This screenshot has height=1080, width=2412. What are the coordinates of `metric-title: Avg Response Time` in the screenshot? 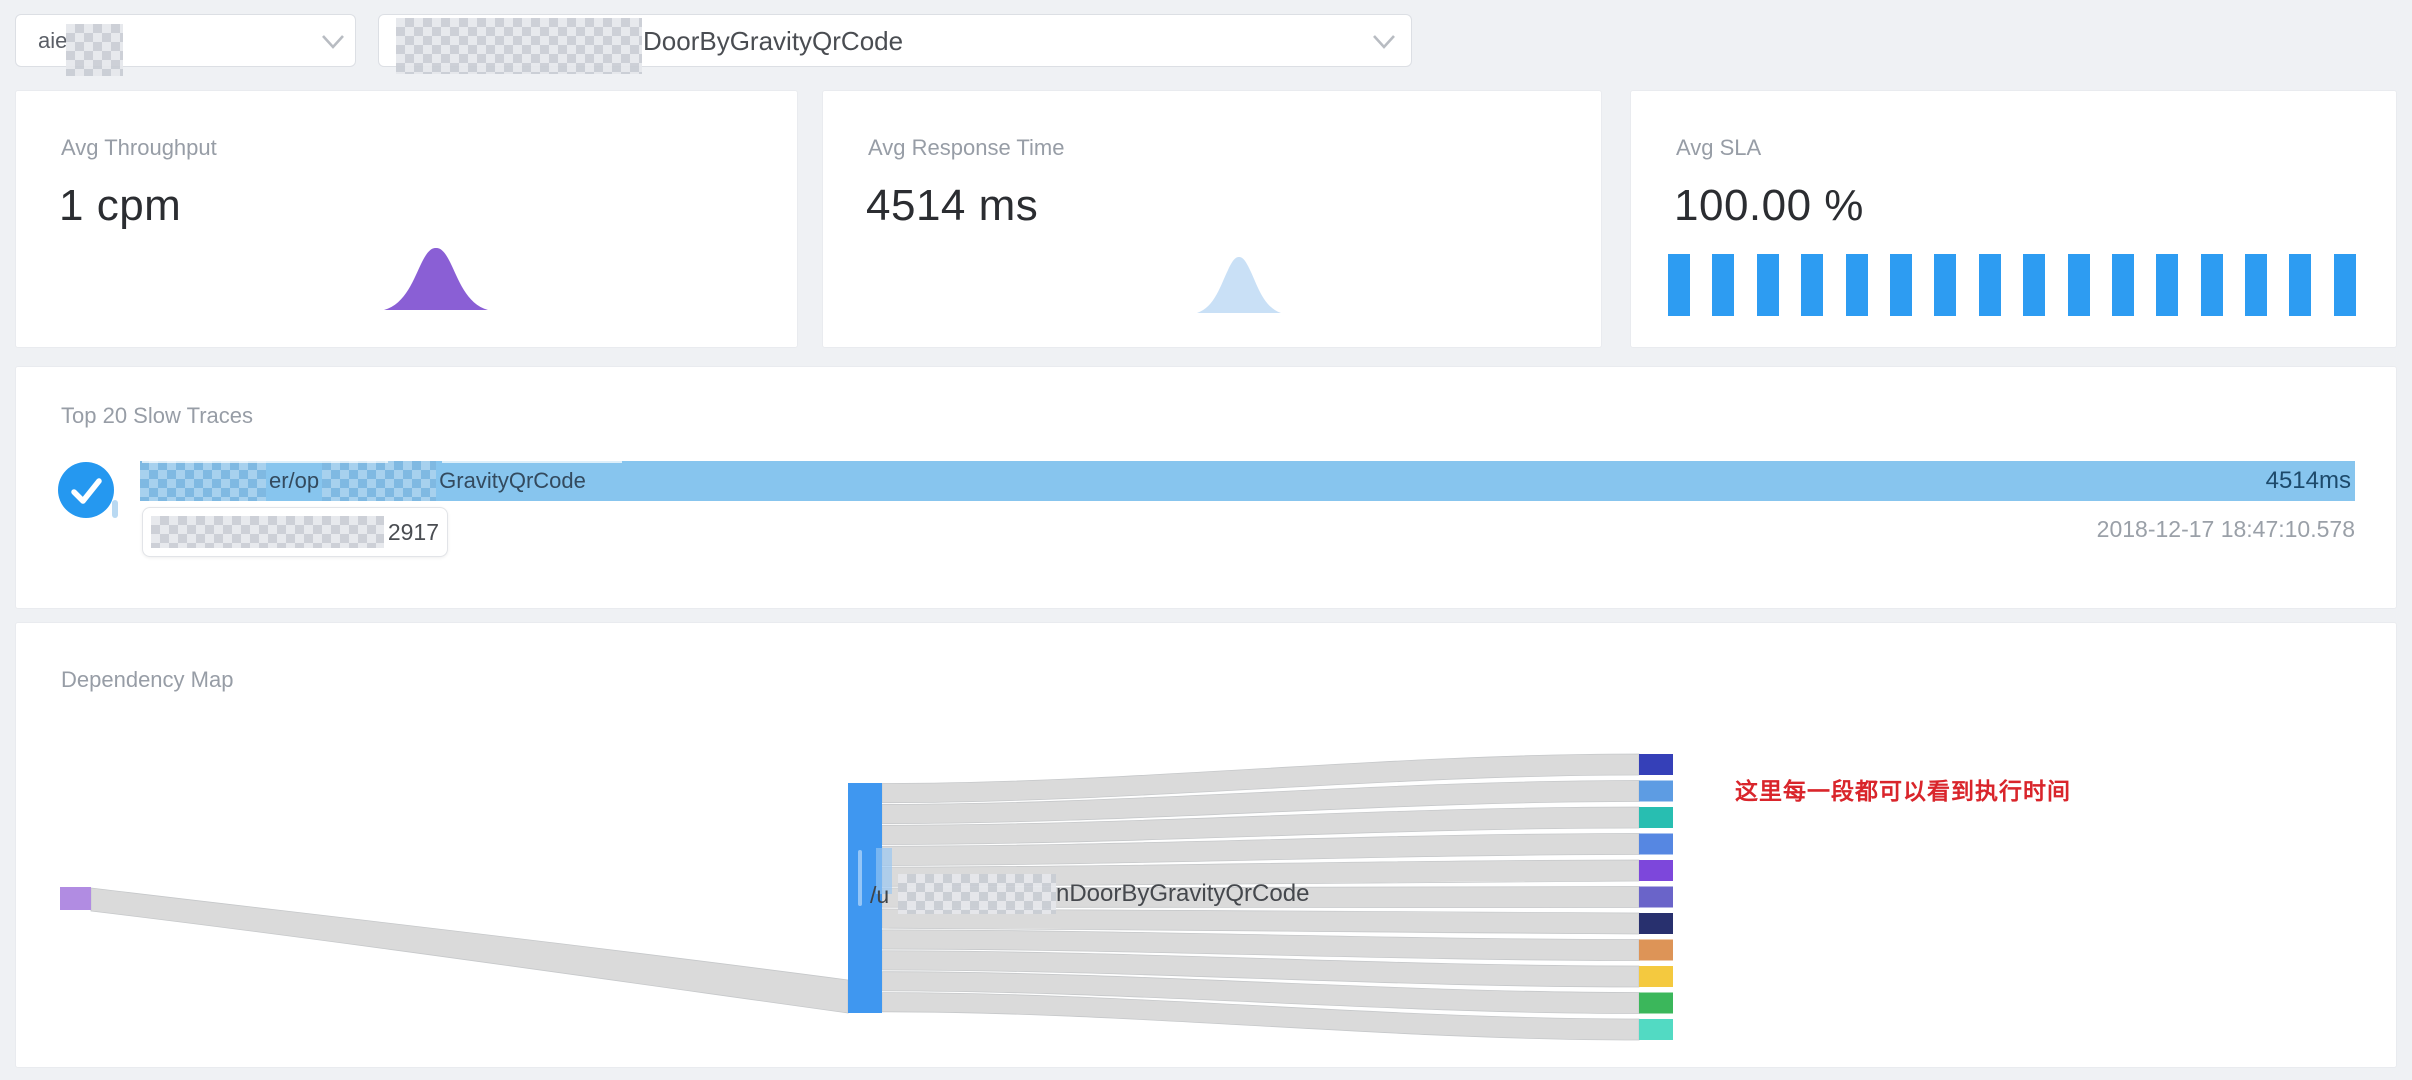 It's located at (966, 147).